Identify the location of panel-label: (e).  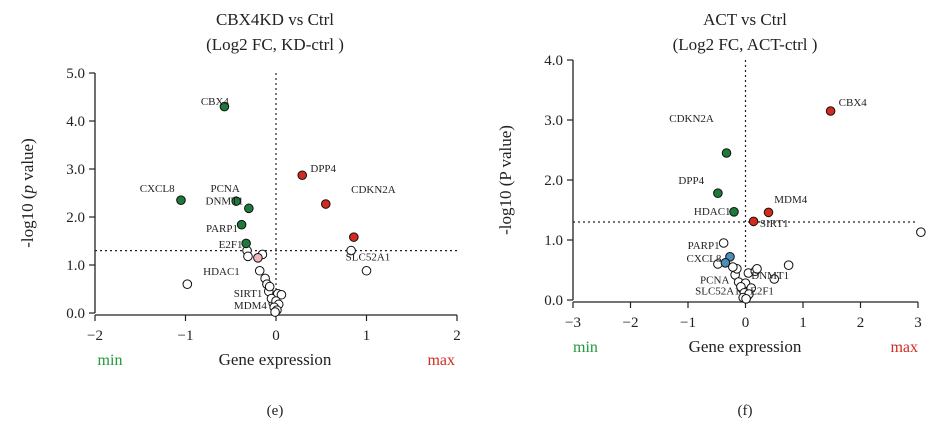
(275, 411).